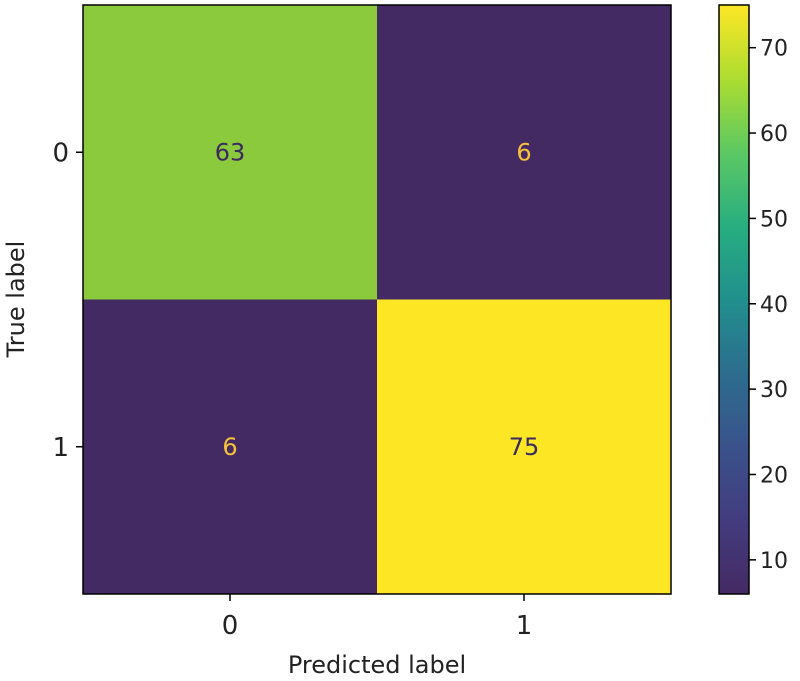  I want to click on colorbar-gradient, so click(734, 299).